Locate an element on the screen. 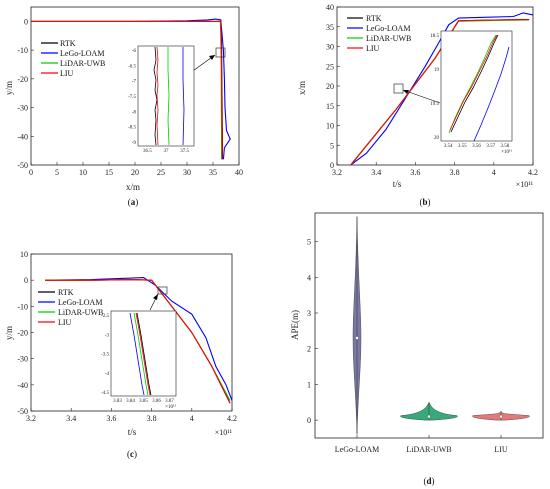 This screenshot has width=550, height=489. ytick-label: 20 is located at coordinates (330, 86).